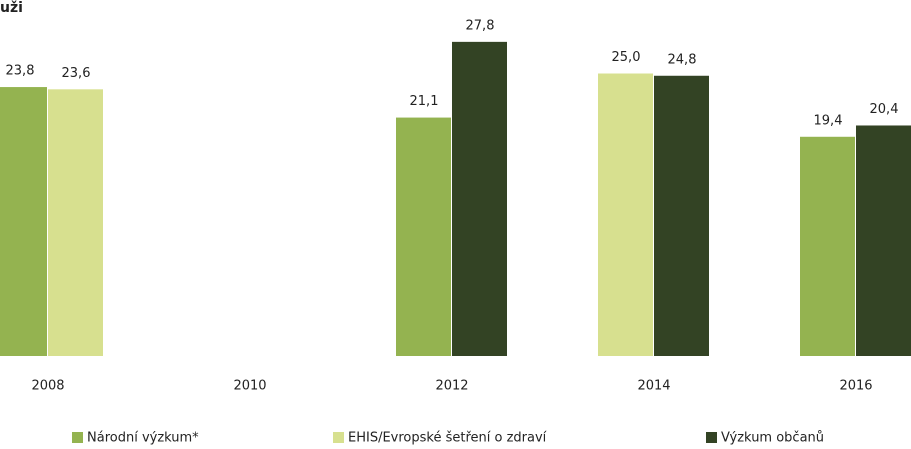  Describe the element at coordinates (447, 438) in the screenshot. I see `legend-label: EHIS/Evropské šetření o zdraví` at that location.